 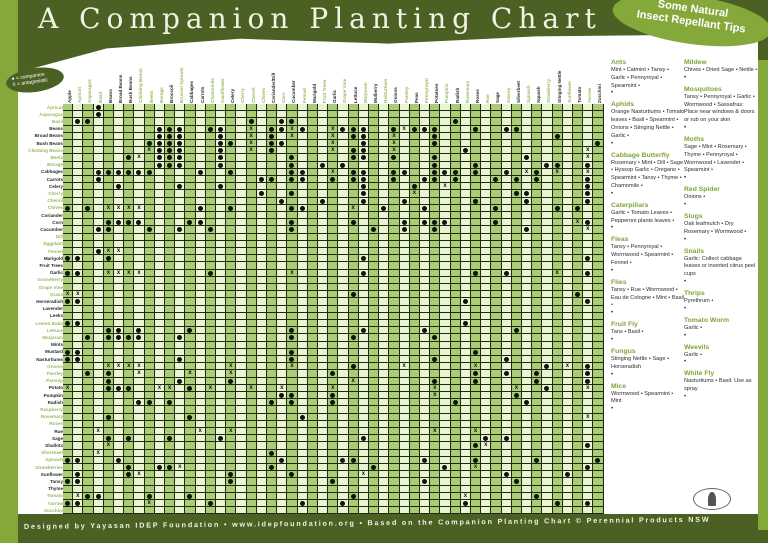 What do you see at coordinates (69, 96) in the screenshot?
I see `column-header: Apple` at bounding box center [69, 96].